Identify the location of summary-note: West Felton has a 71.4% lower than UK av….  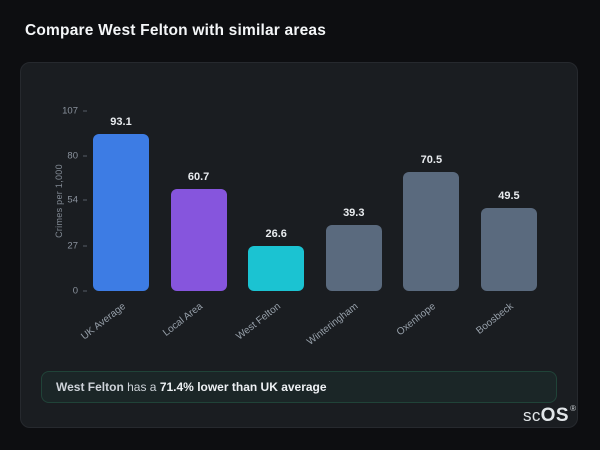
(299, 387).